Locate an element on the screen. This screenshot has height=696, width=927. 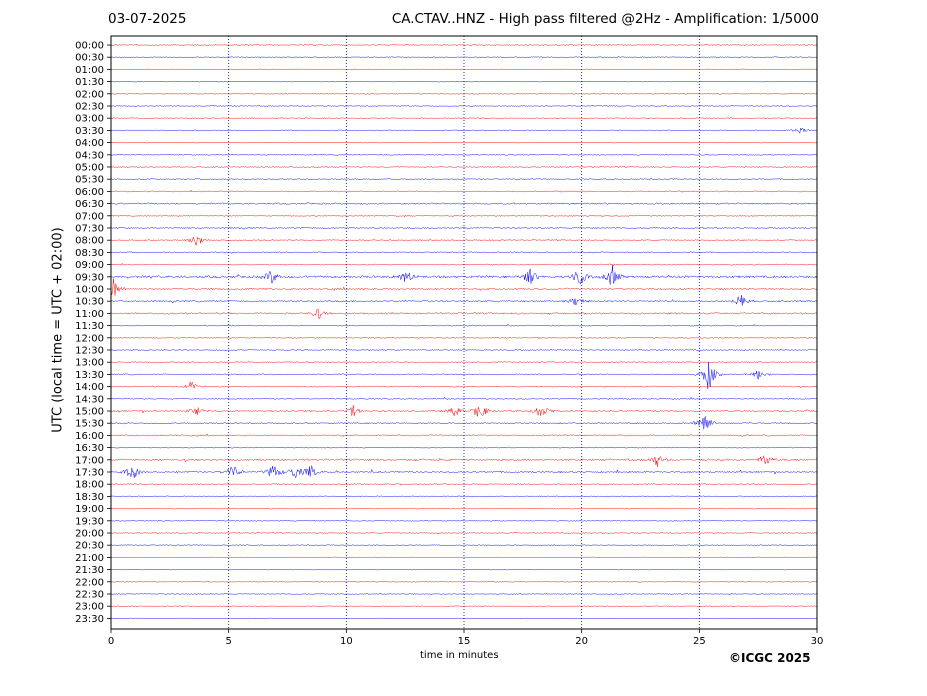
y-tick-label: 19:30 is located at coordinates (89, 521).